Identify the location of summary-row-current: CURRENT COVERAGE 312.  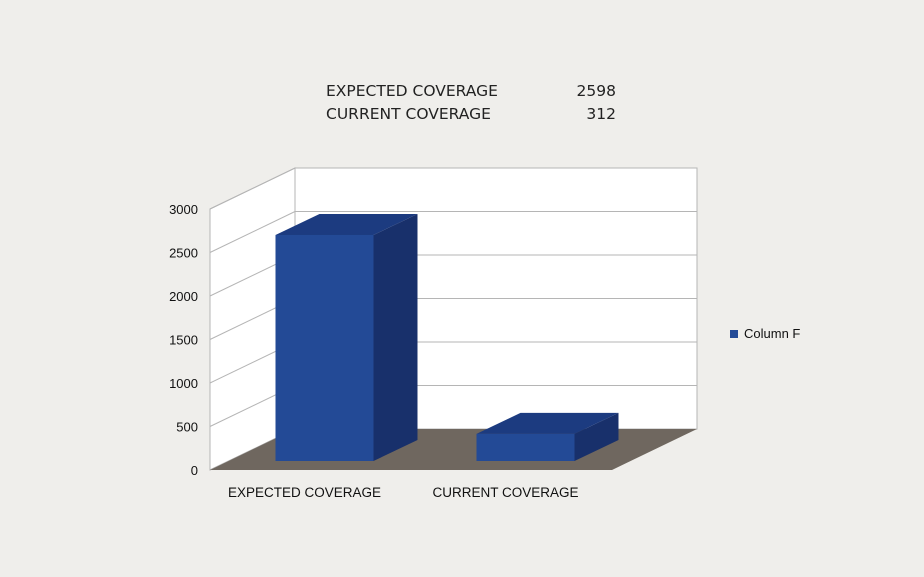
(471, 114).